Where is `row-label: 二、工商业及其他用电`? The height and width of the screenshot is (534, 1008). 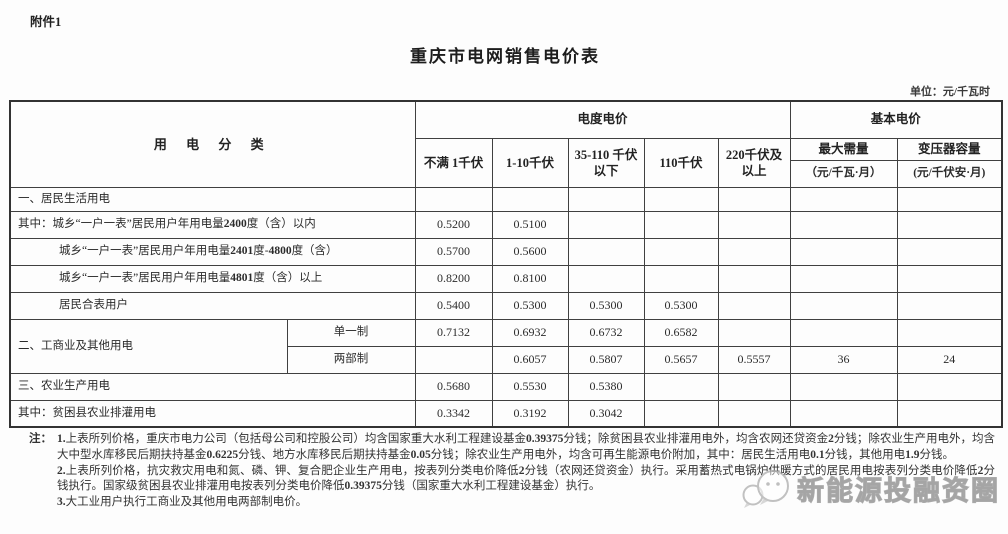 row-label: 二、工商业及其他用电 is located at coordinates (148, 346).